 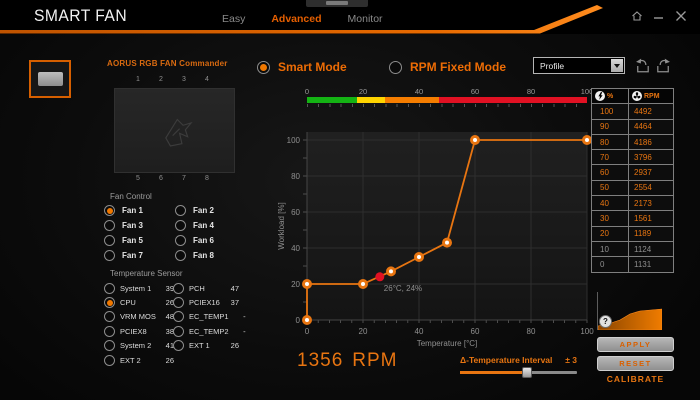 I want to click on window-drag-handle, so click(x=337, y=3).